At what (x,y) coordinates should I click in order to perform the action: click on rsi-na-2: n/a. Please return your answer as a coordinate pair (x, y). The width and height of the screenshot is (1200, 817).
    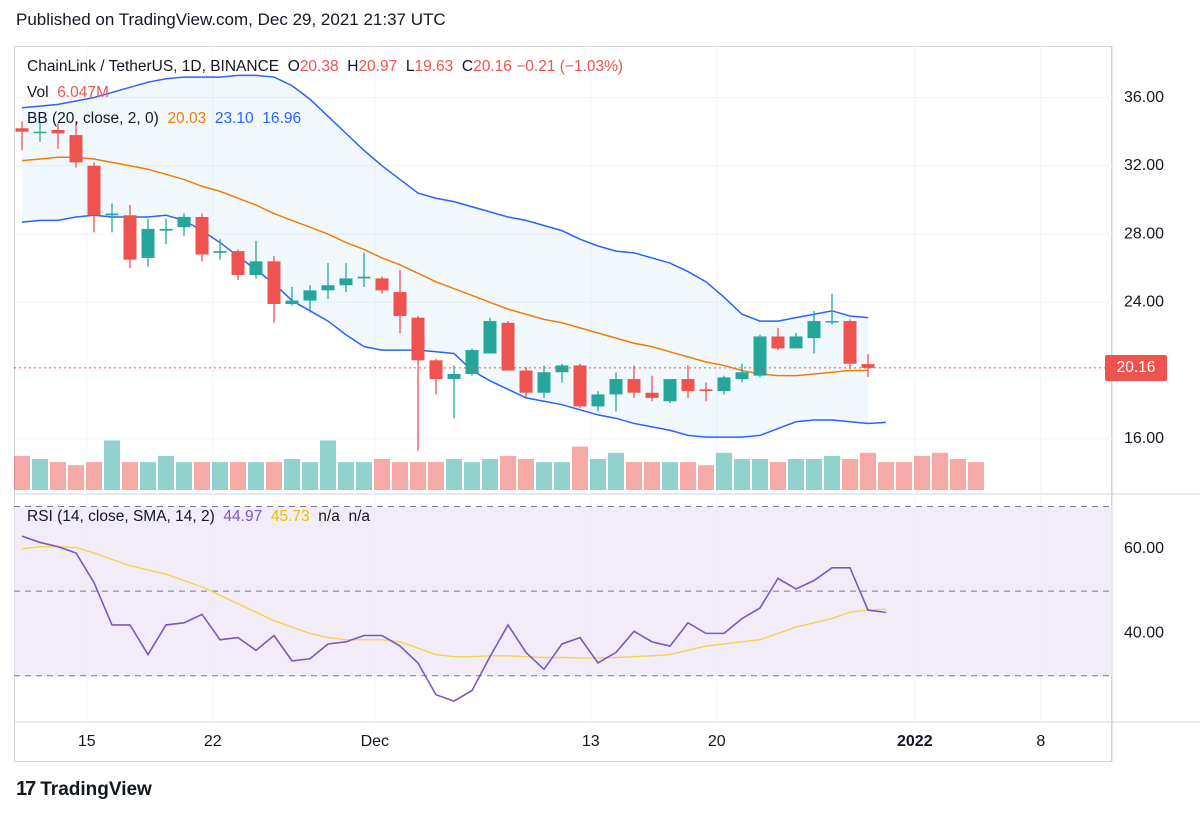
    Looking at the image, I should click on (359, 516).